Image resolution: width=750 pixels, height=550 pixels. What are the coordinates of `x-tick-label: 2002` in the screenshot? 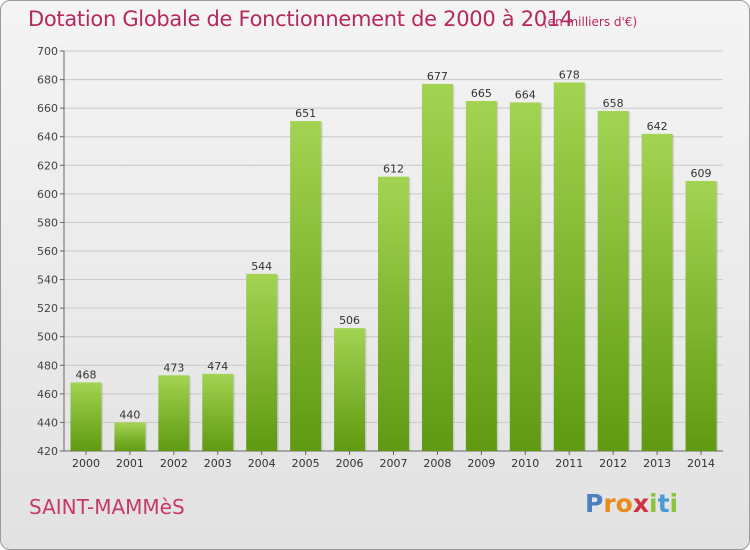 It's located at (174, 463).